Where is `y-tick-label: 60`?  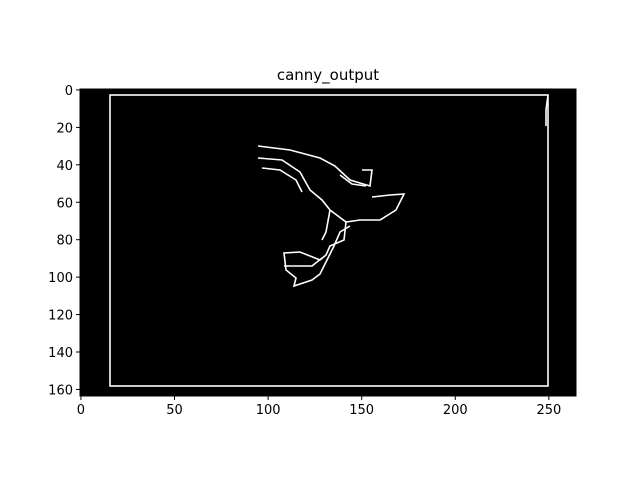 y-tick-label: 60 is located at coordinates (64, 203).